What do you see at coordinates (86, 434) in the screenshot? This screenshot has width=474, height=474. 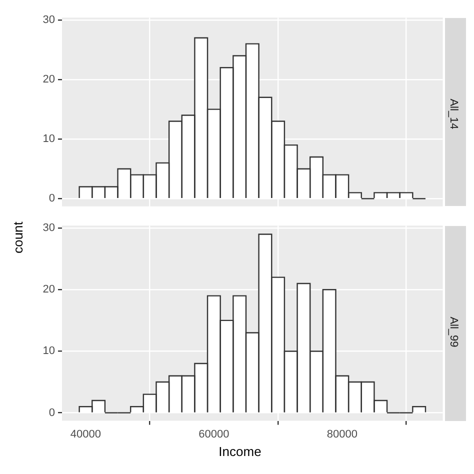 I see `x-tick-label: 40000` at bounding box center [86, 434].